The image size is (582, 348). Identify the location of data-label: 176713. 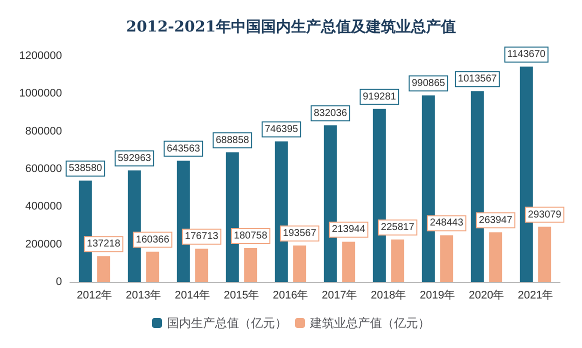
(201, 236).